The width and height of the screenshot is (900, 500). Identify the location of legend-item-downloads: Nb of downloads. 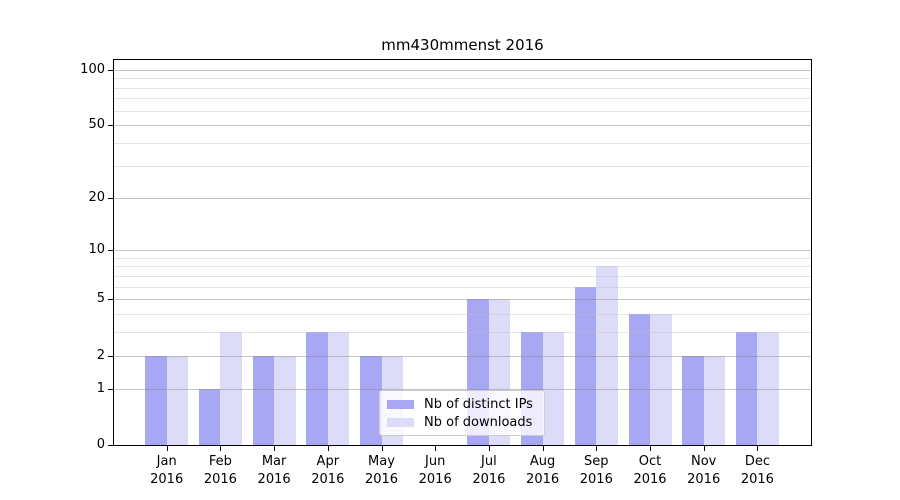
(460, 422).